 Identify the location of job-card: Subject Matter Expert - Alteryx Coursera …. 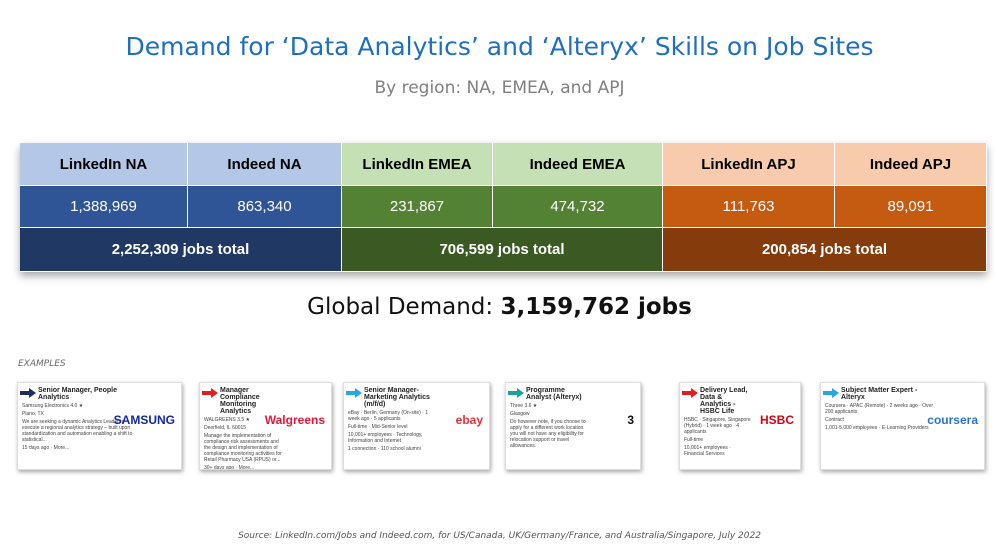
(902, 426).